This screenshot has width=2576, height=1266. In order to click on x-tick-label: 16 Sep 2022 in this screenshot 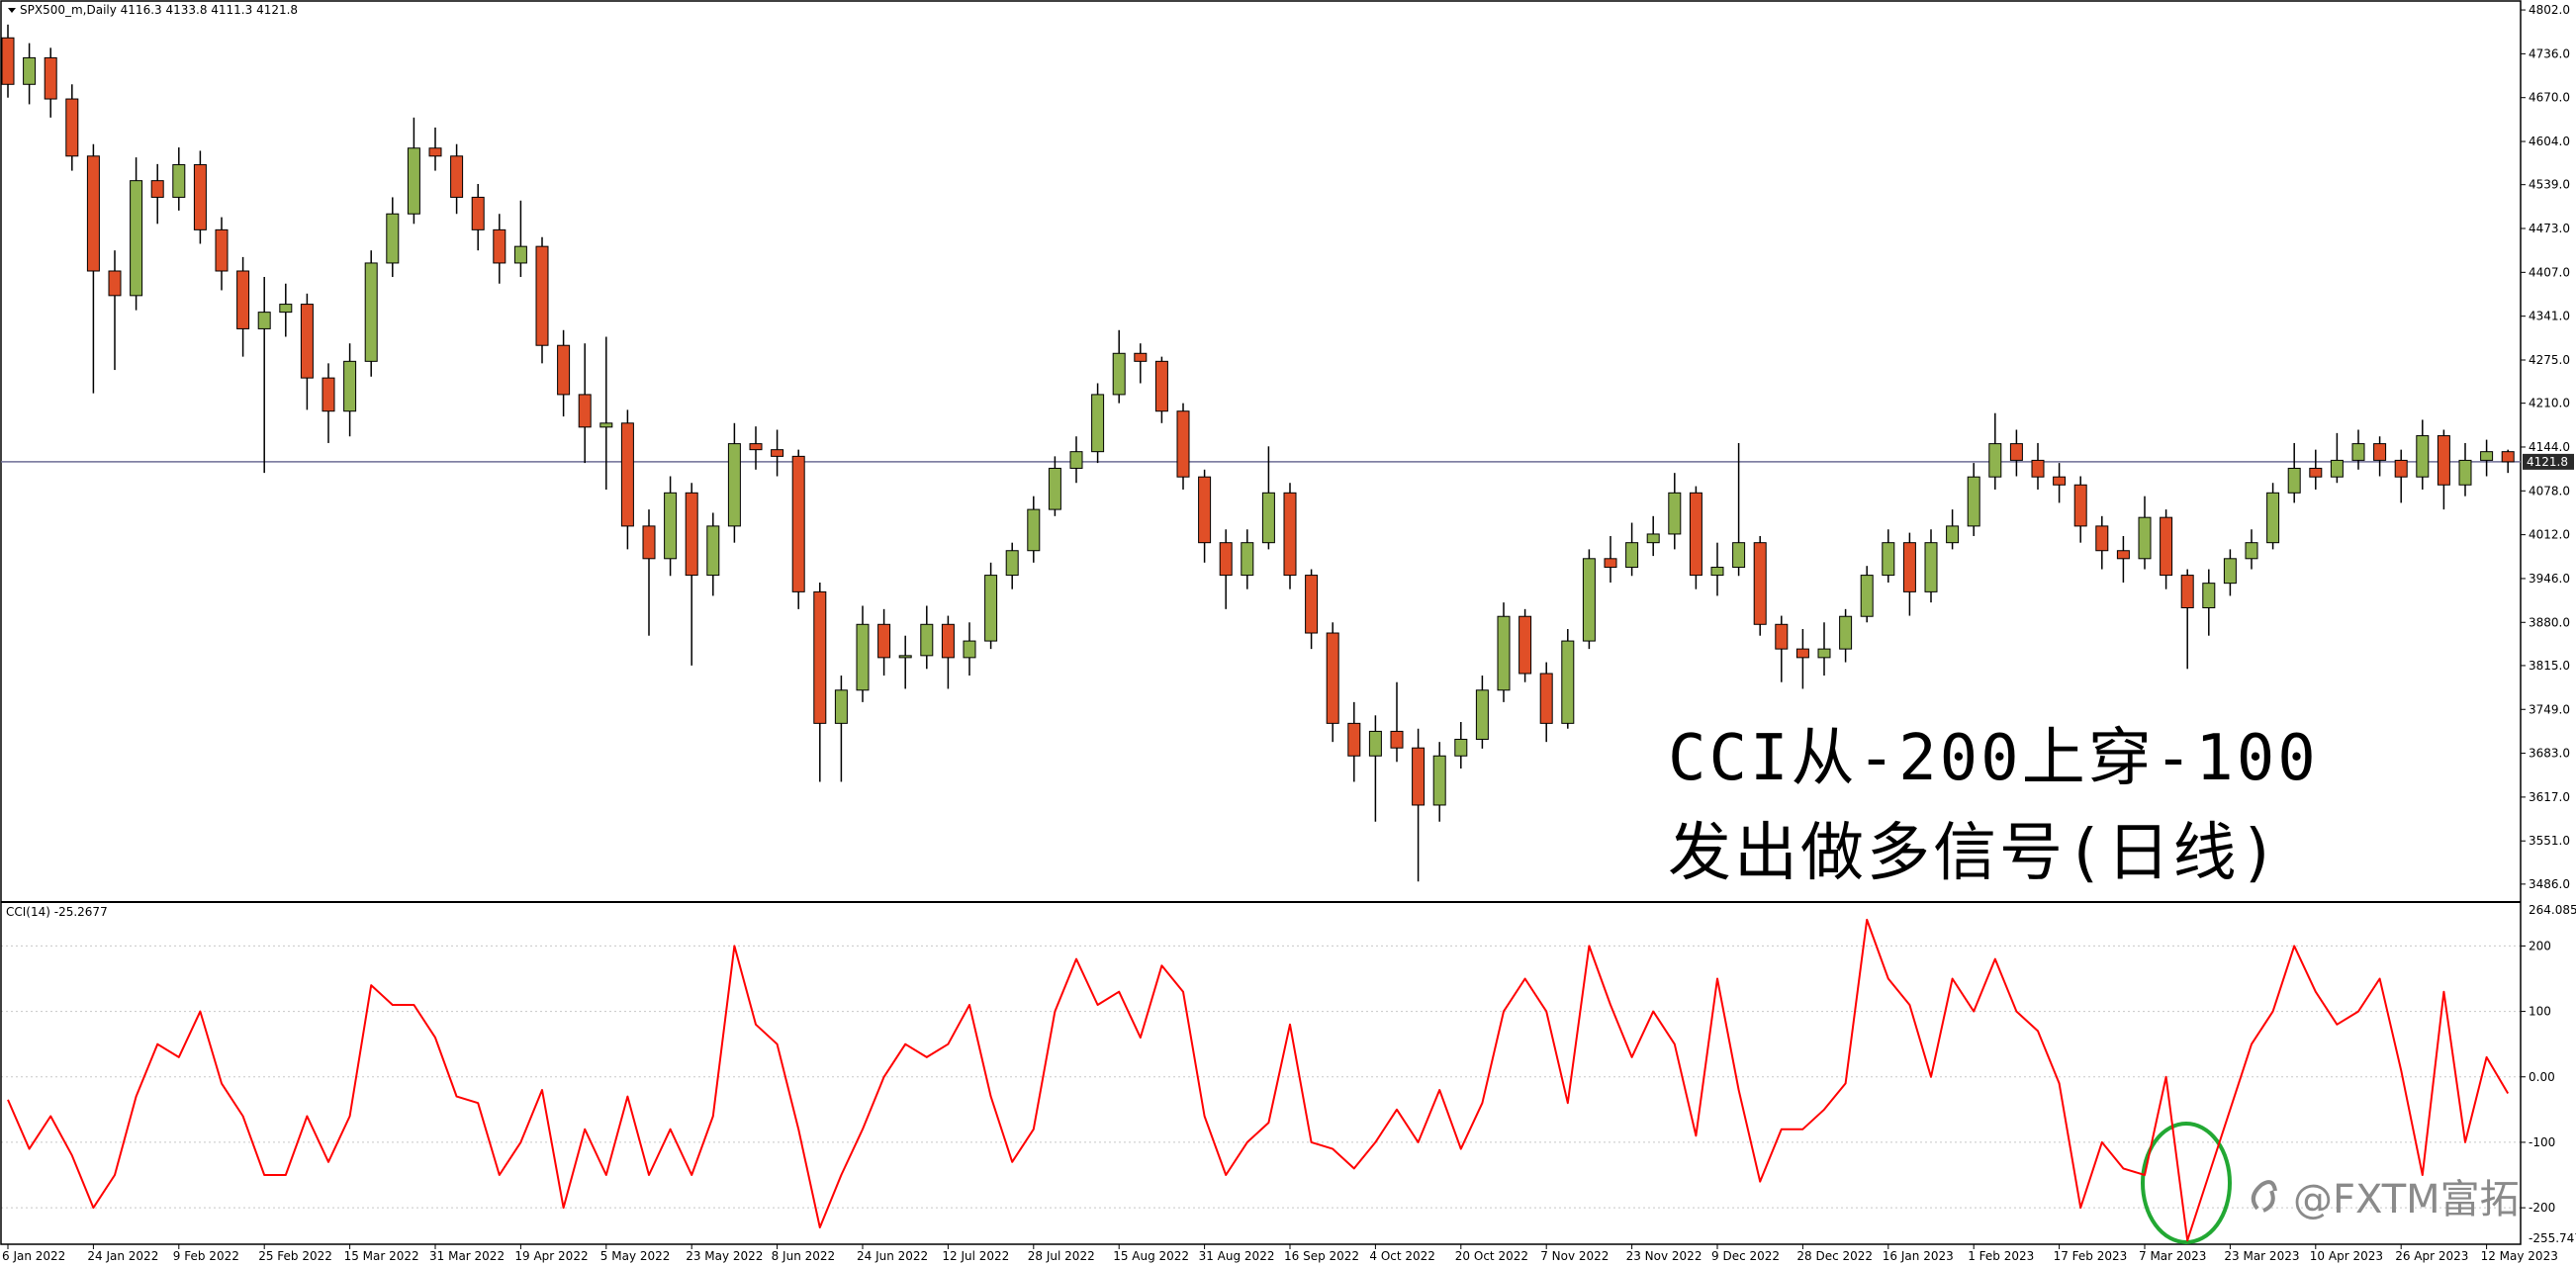, I will do `click(1322, 1256)`.